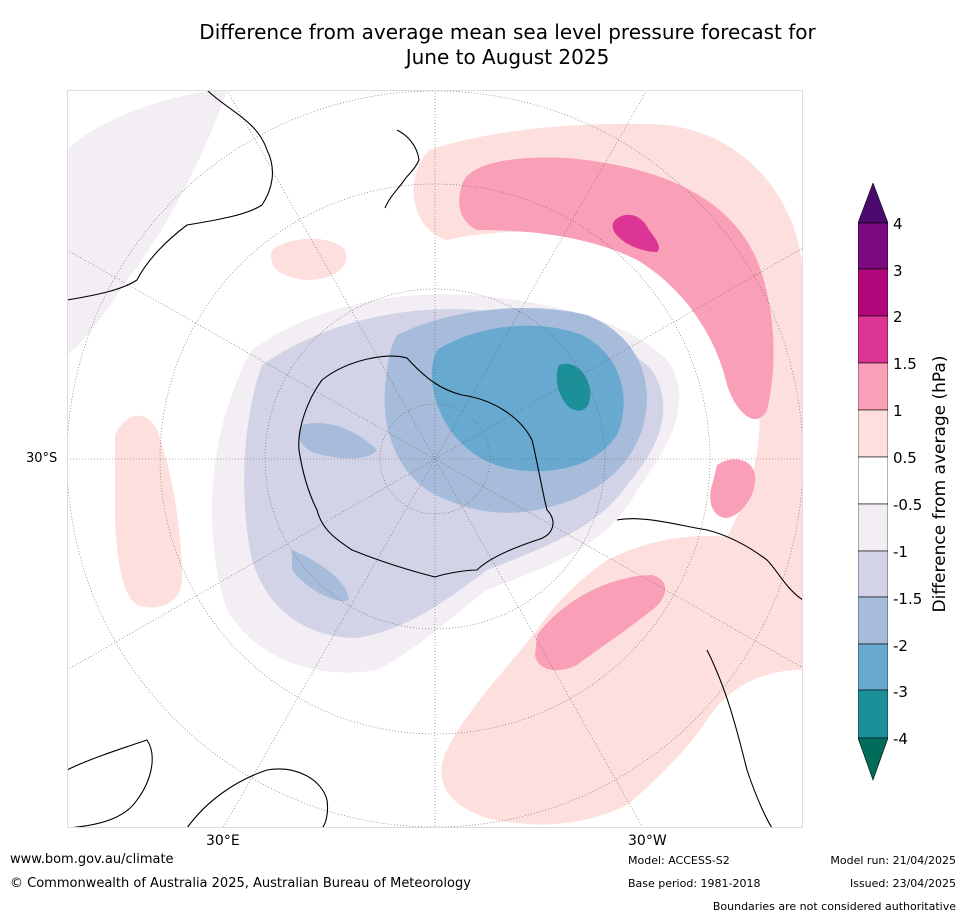 The width and height of the screenshot is (965, 919). What do you see at coordinates (873, 620) in the screenshot?
I see `colorbar-band-n1.5-n2` at bounding box center [873, 620].